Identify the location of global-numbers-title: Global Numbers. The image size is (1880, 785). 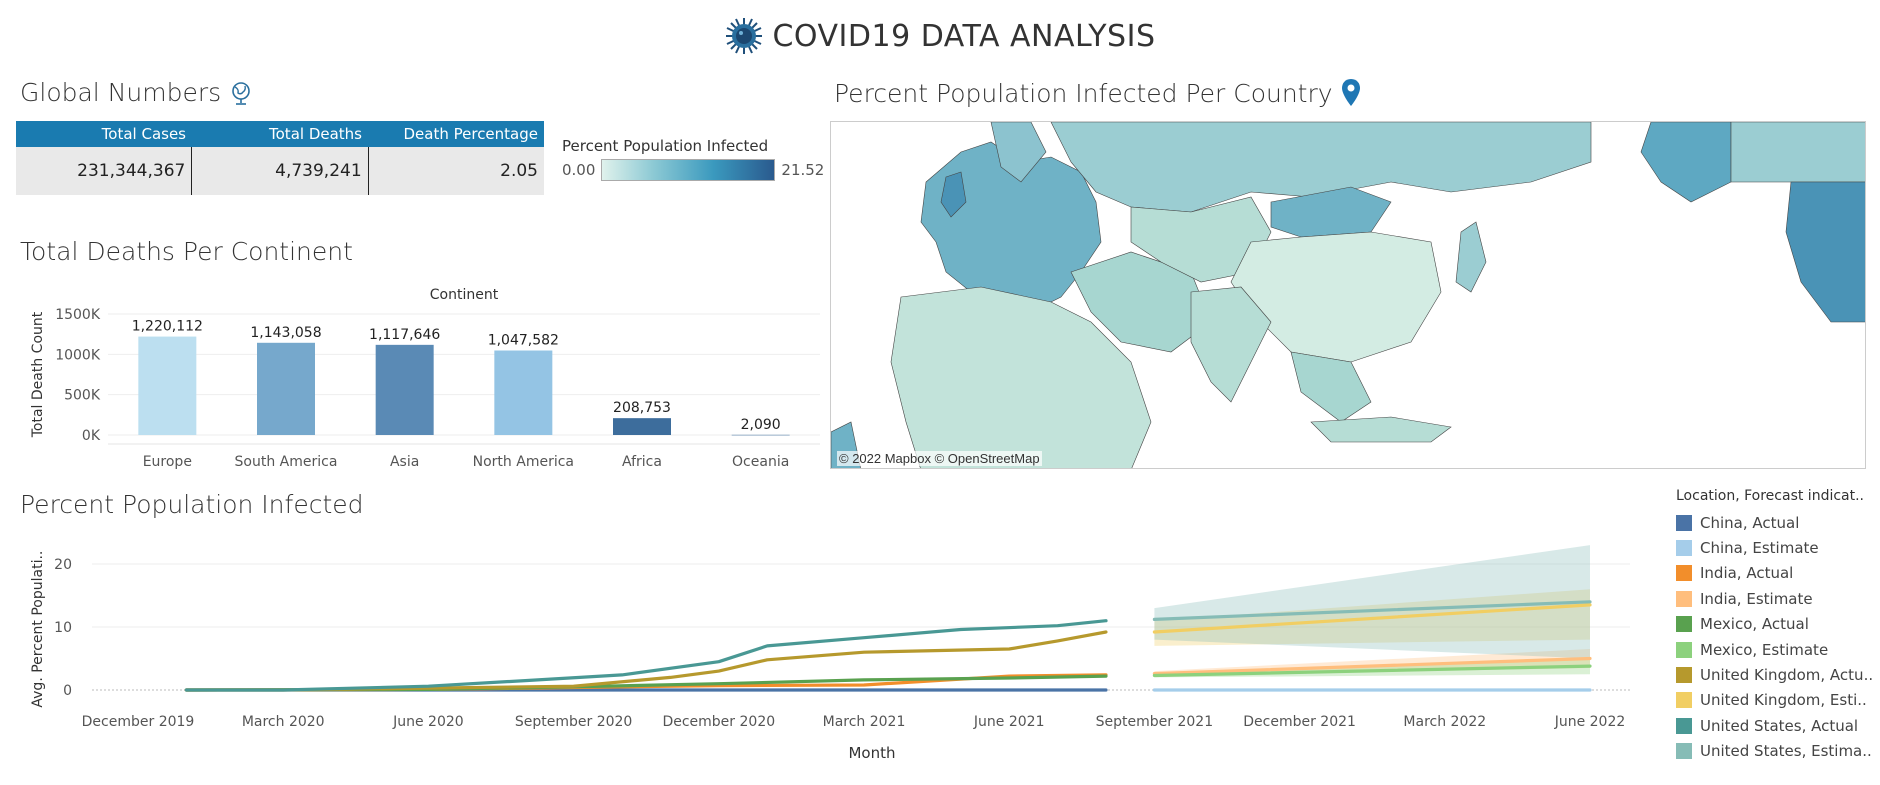
(136, 92).